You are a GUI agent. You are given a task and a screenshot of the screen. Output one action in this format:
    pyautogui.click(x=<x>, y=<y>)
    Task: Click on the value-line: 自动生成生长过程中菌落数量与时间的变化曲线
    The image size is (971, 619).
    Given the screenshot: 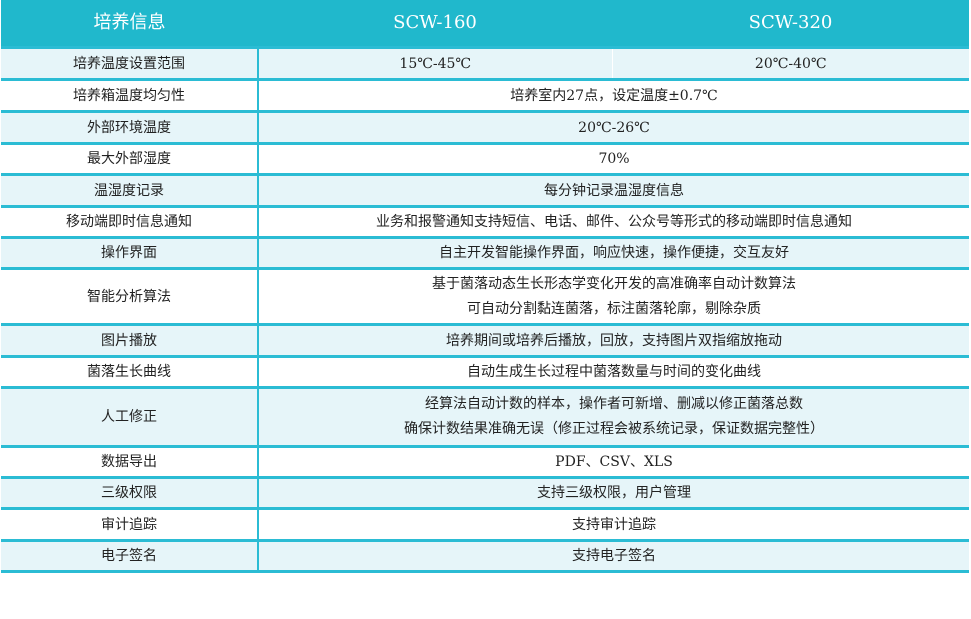 What is the action you would take?
    pyautogui.click(x=614, y=372)
    